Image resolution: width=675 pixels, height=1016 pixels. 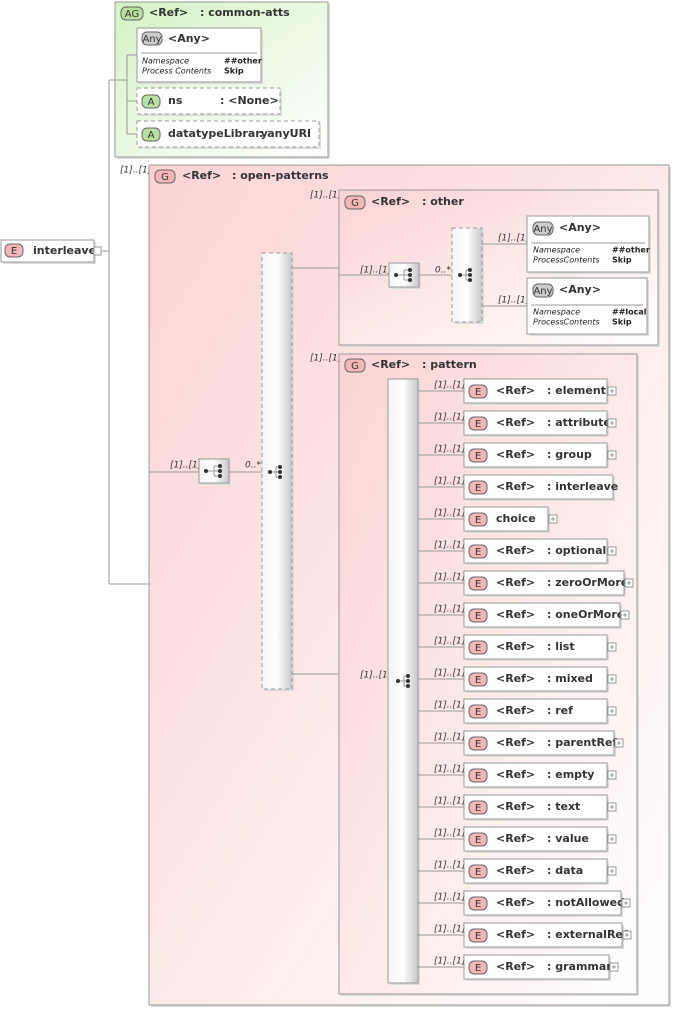 I want to click on attribute-name: datatypeLibrary, so click(x=218, y=133).